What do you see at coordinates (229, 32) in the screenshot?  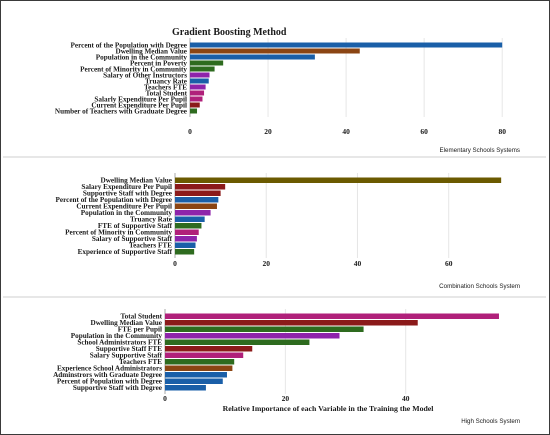 I see `figure-title: Gradient Boosting Method` at bounding box center [229, 32].